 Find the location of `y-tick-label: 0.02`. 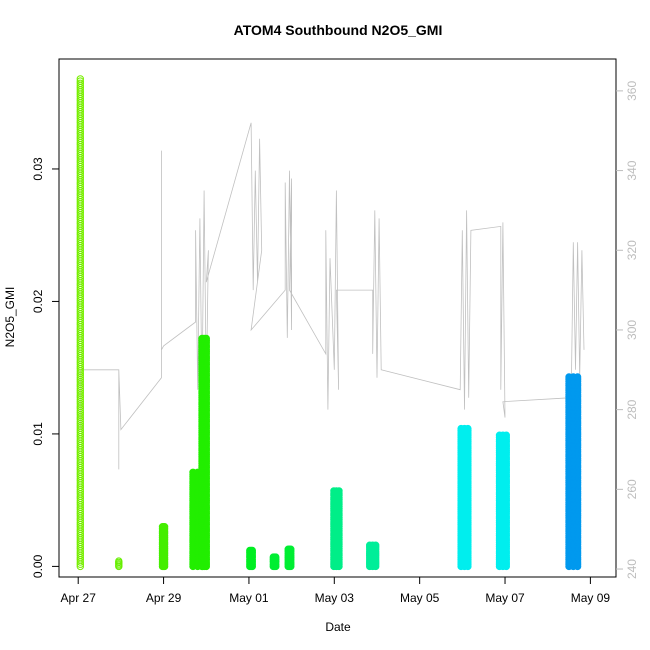

y-tick-label: 0.02 is located at coordinates (38, 301).